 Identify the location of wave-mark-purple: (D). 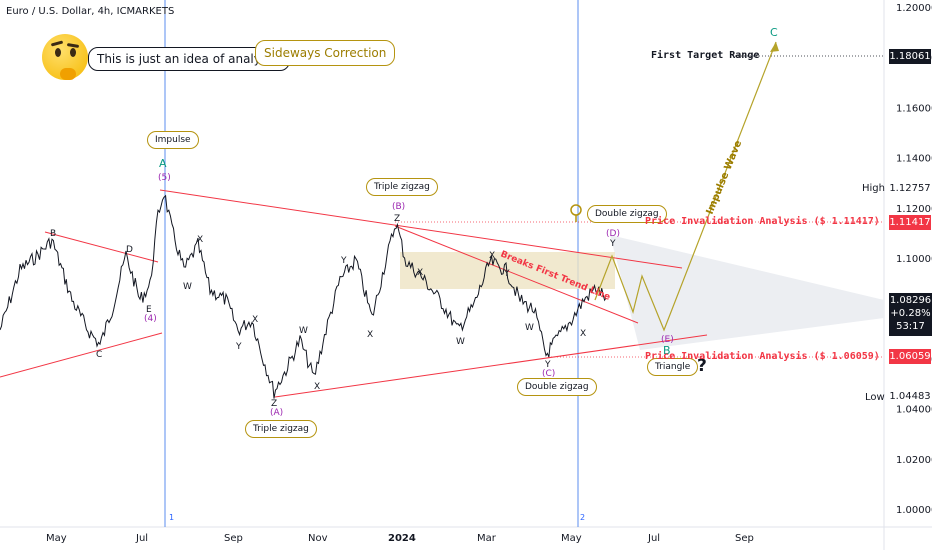
(613, 234).